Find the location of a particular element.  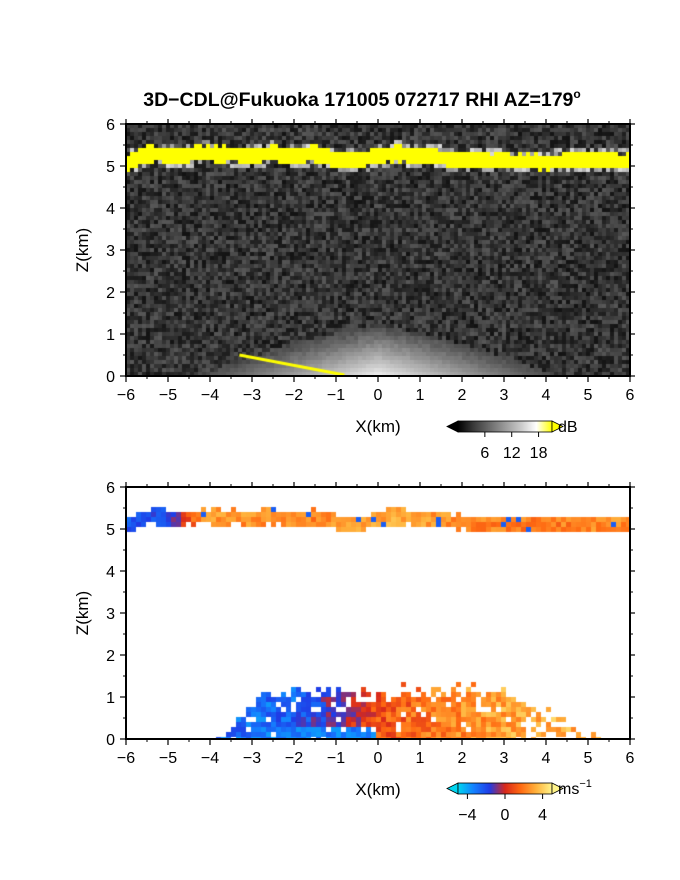

colorbar-tick-label: −4 is located at coordinates (467, 815).